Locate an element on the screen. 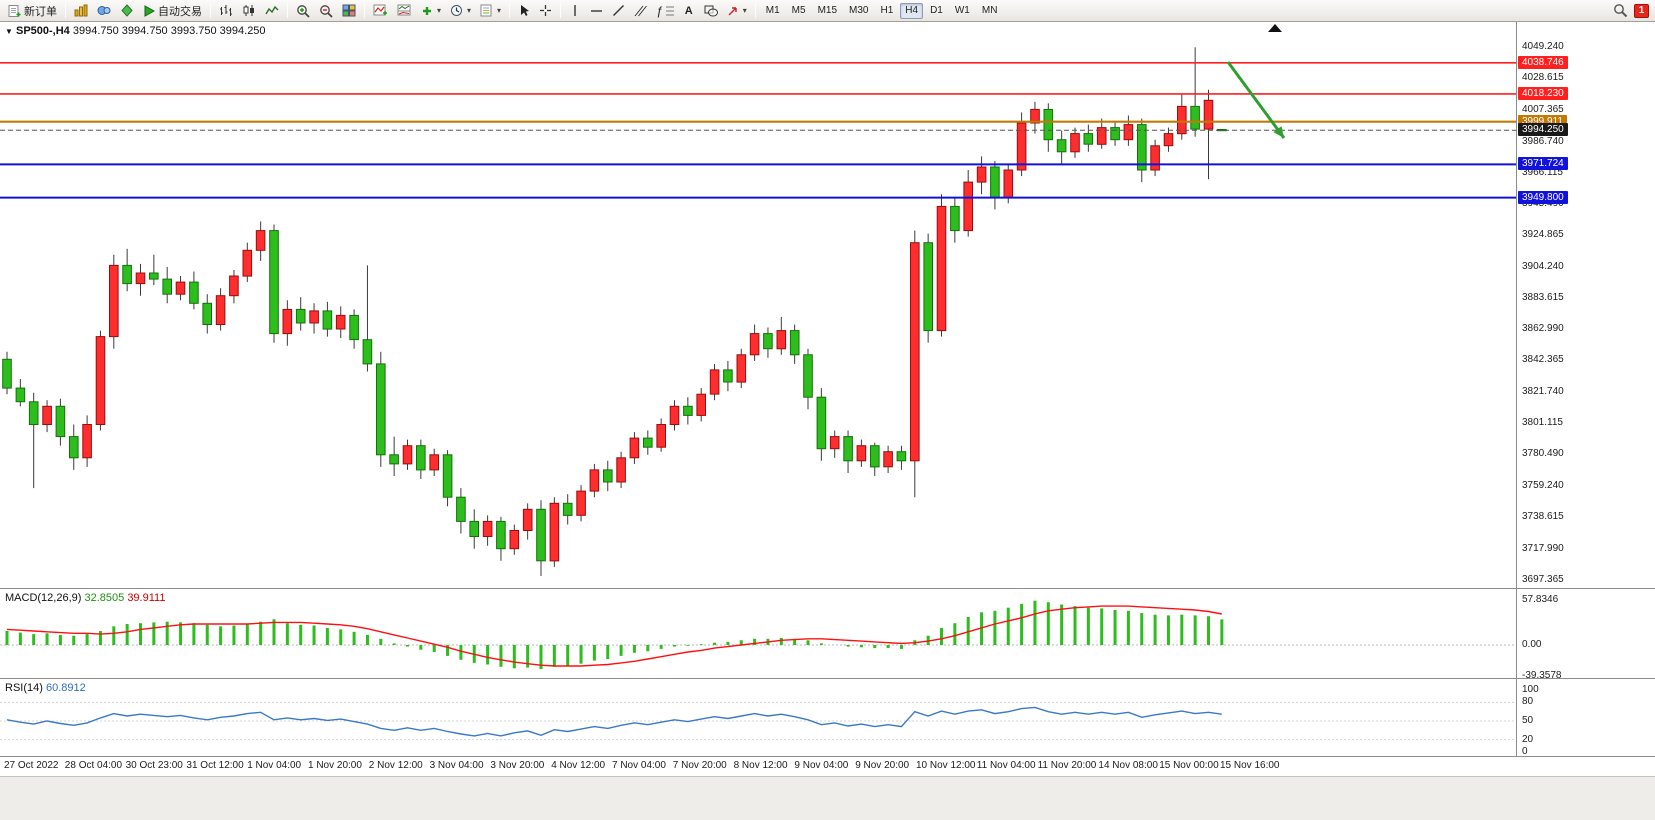 The image size is (1655, 820). timeframe-button-w1: W1 is located at coordinates (962, 10).